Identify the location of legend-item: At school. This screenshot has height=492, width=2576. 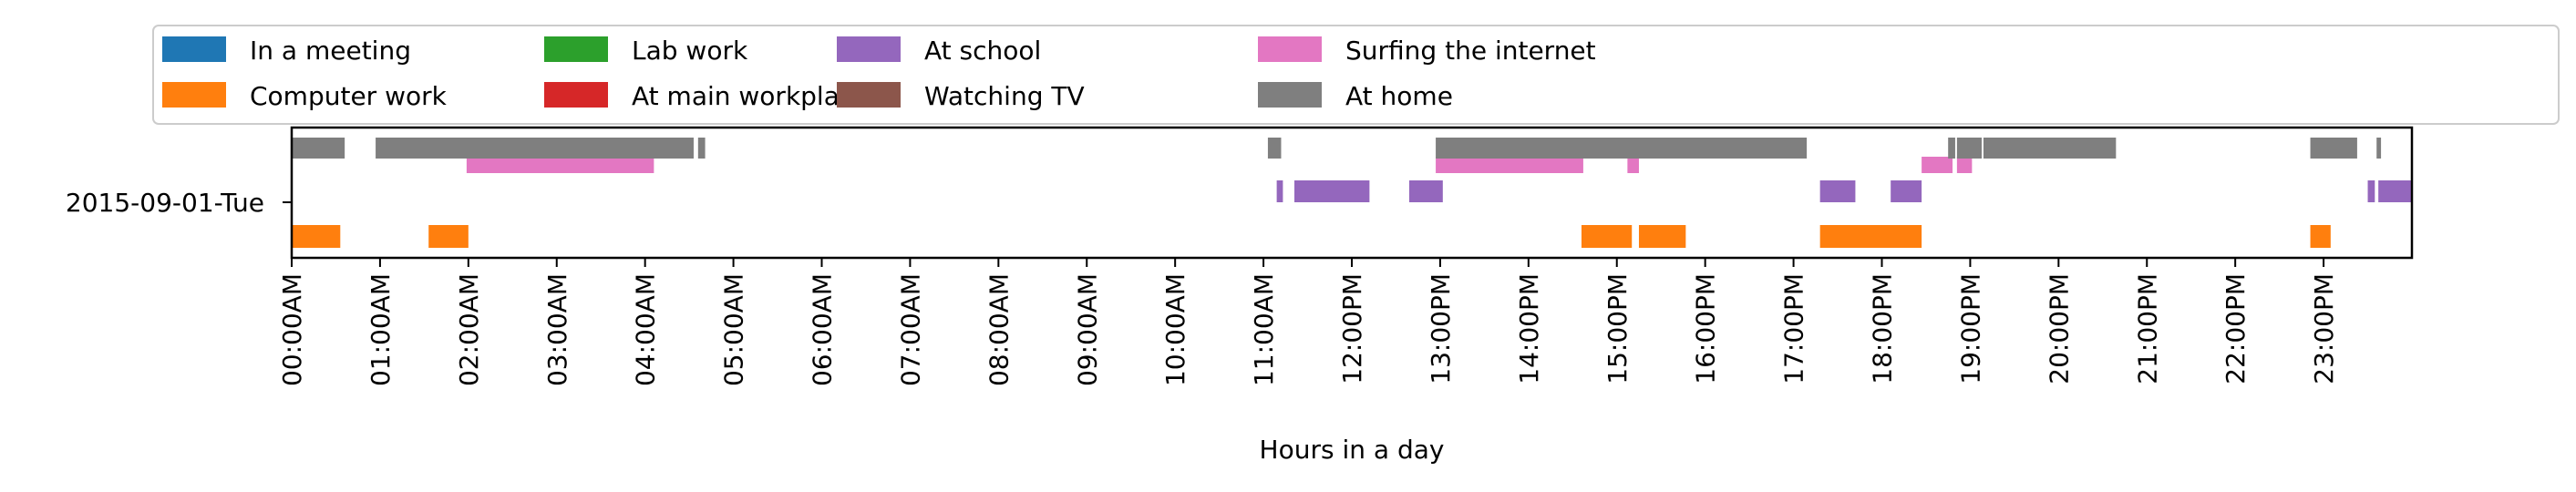
(939, 51).